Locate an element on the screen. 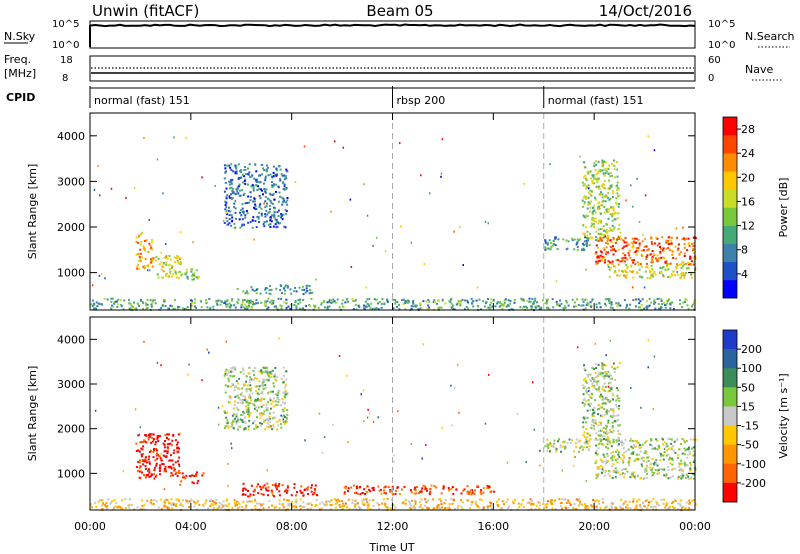  colorbar-segment is located at coordinates (730, 492).